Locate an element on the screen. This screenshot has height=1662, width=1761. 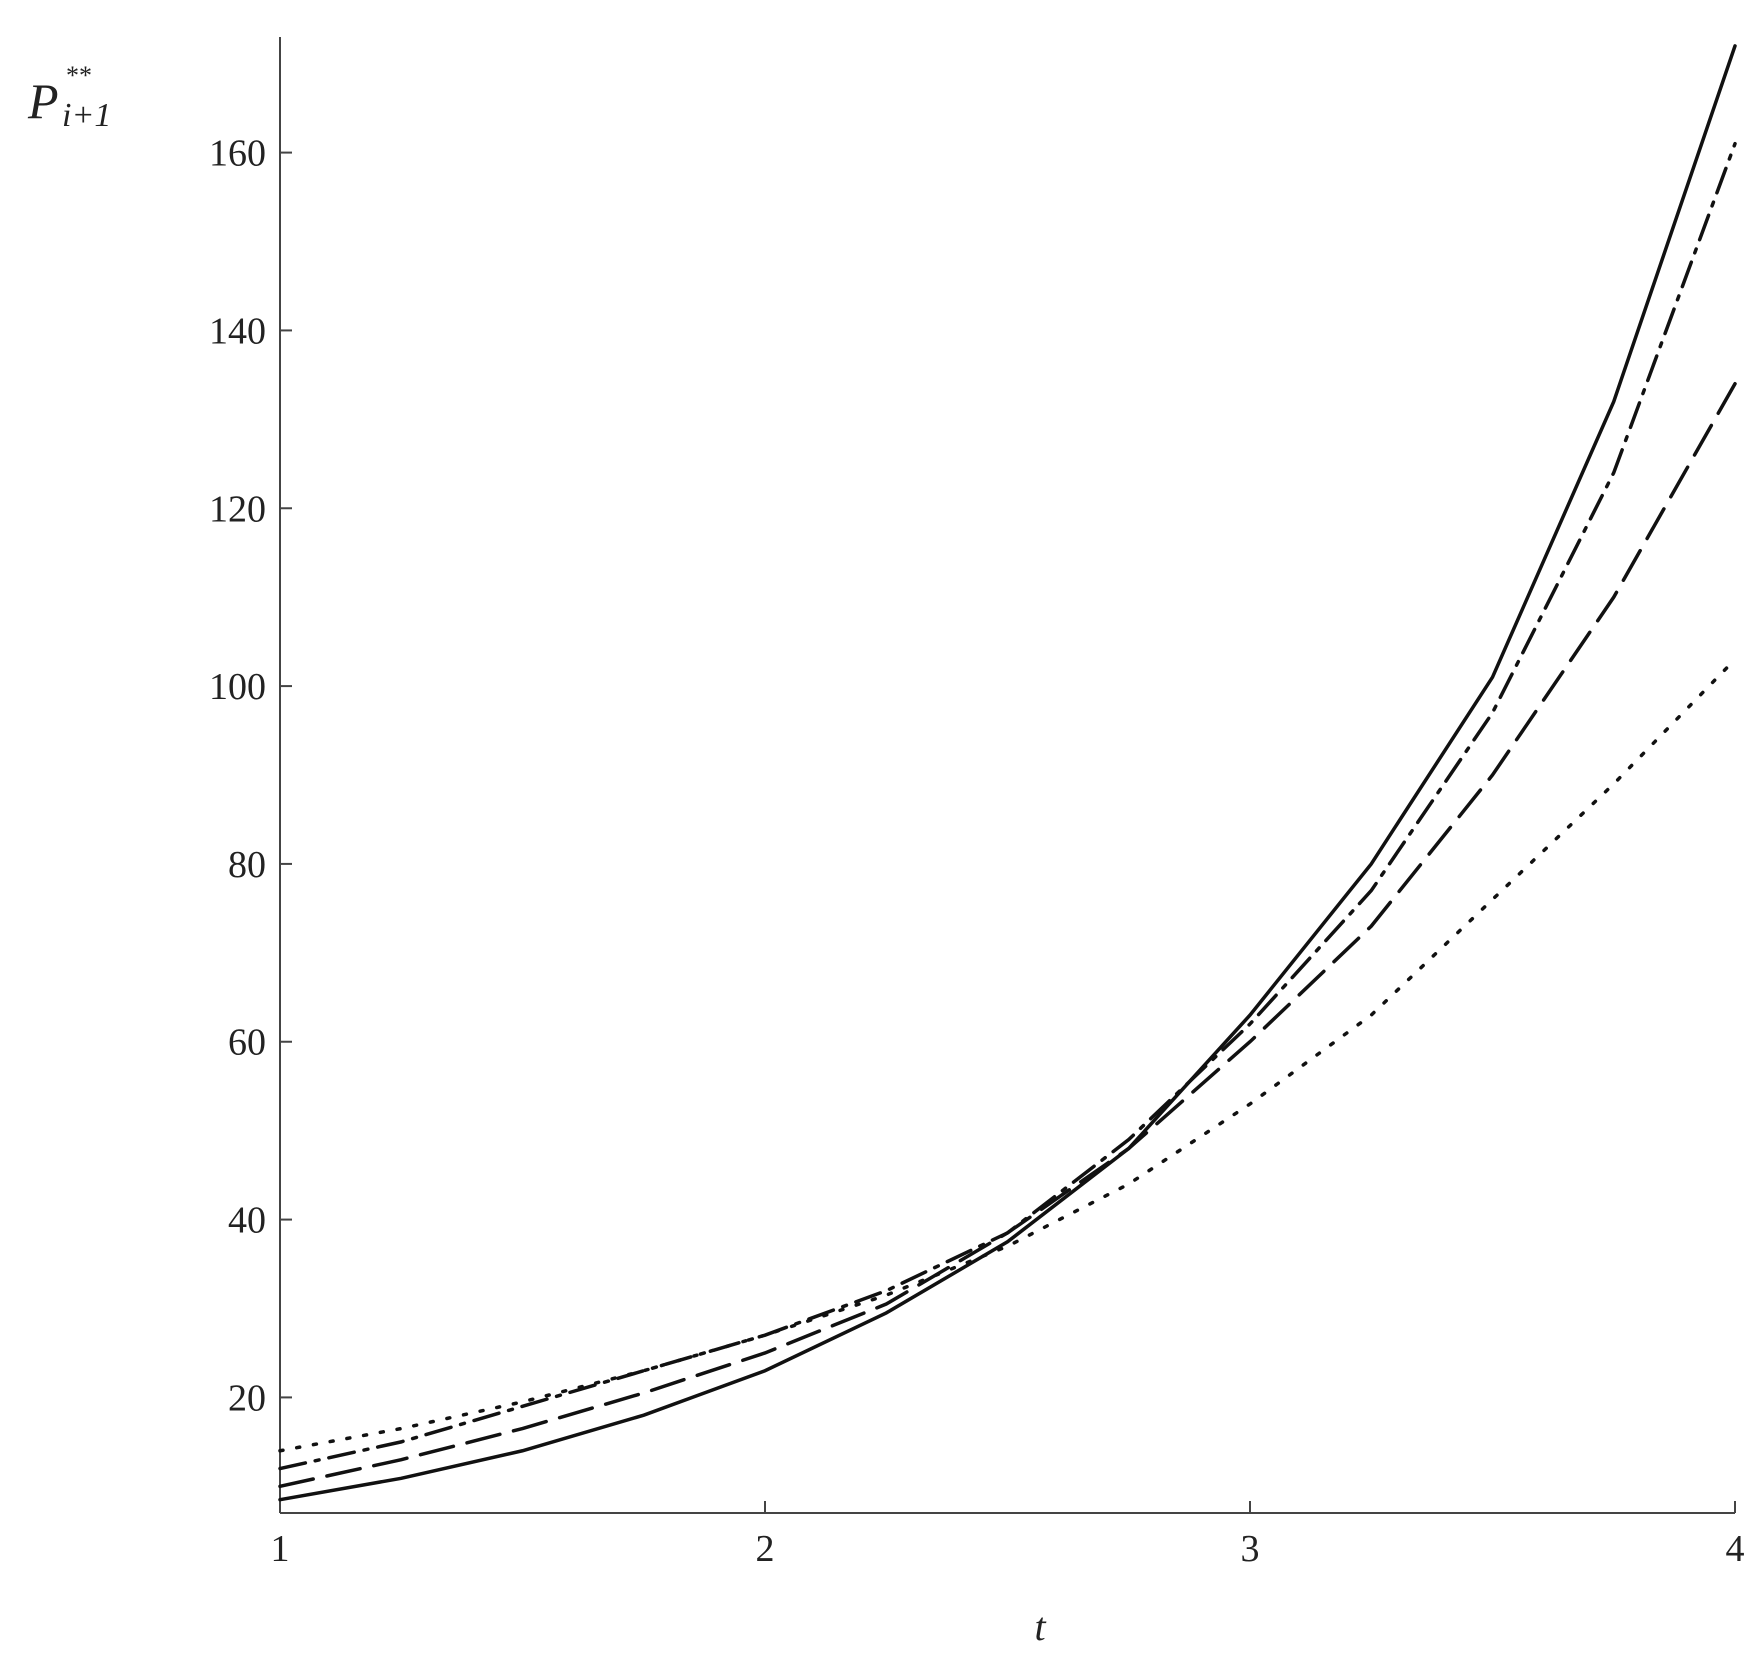
y-tick-label: 120 is located at coordinates (237, 509).